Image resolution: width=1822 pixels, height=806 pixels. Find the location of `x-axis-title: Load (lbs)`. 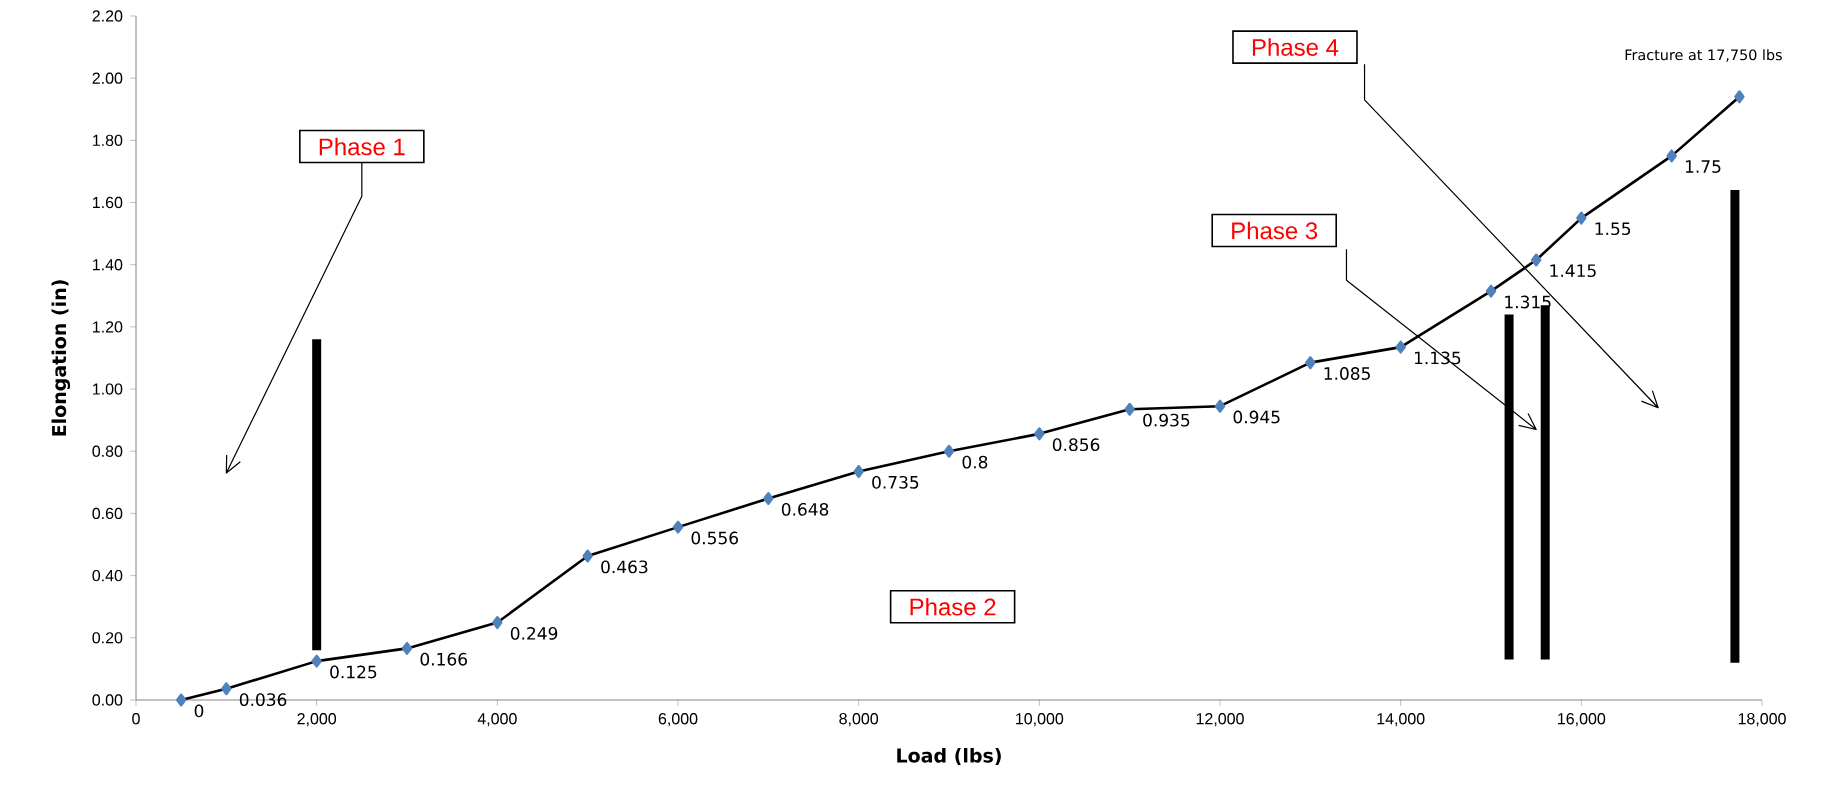

x-axis-title: Load (lbs) is located at coordinates (949, 756).